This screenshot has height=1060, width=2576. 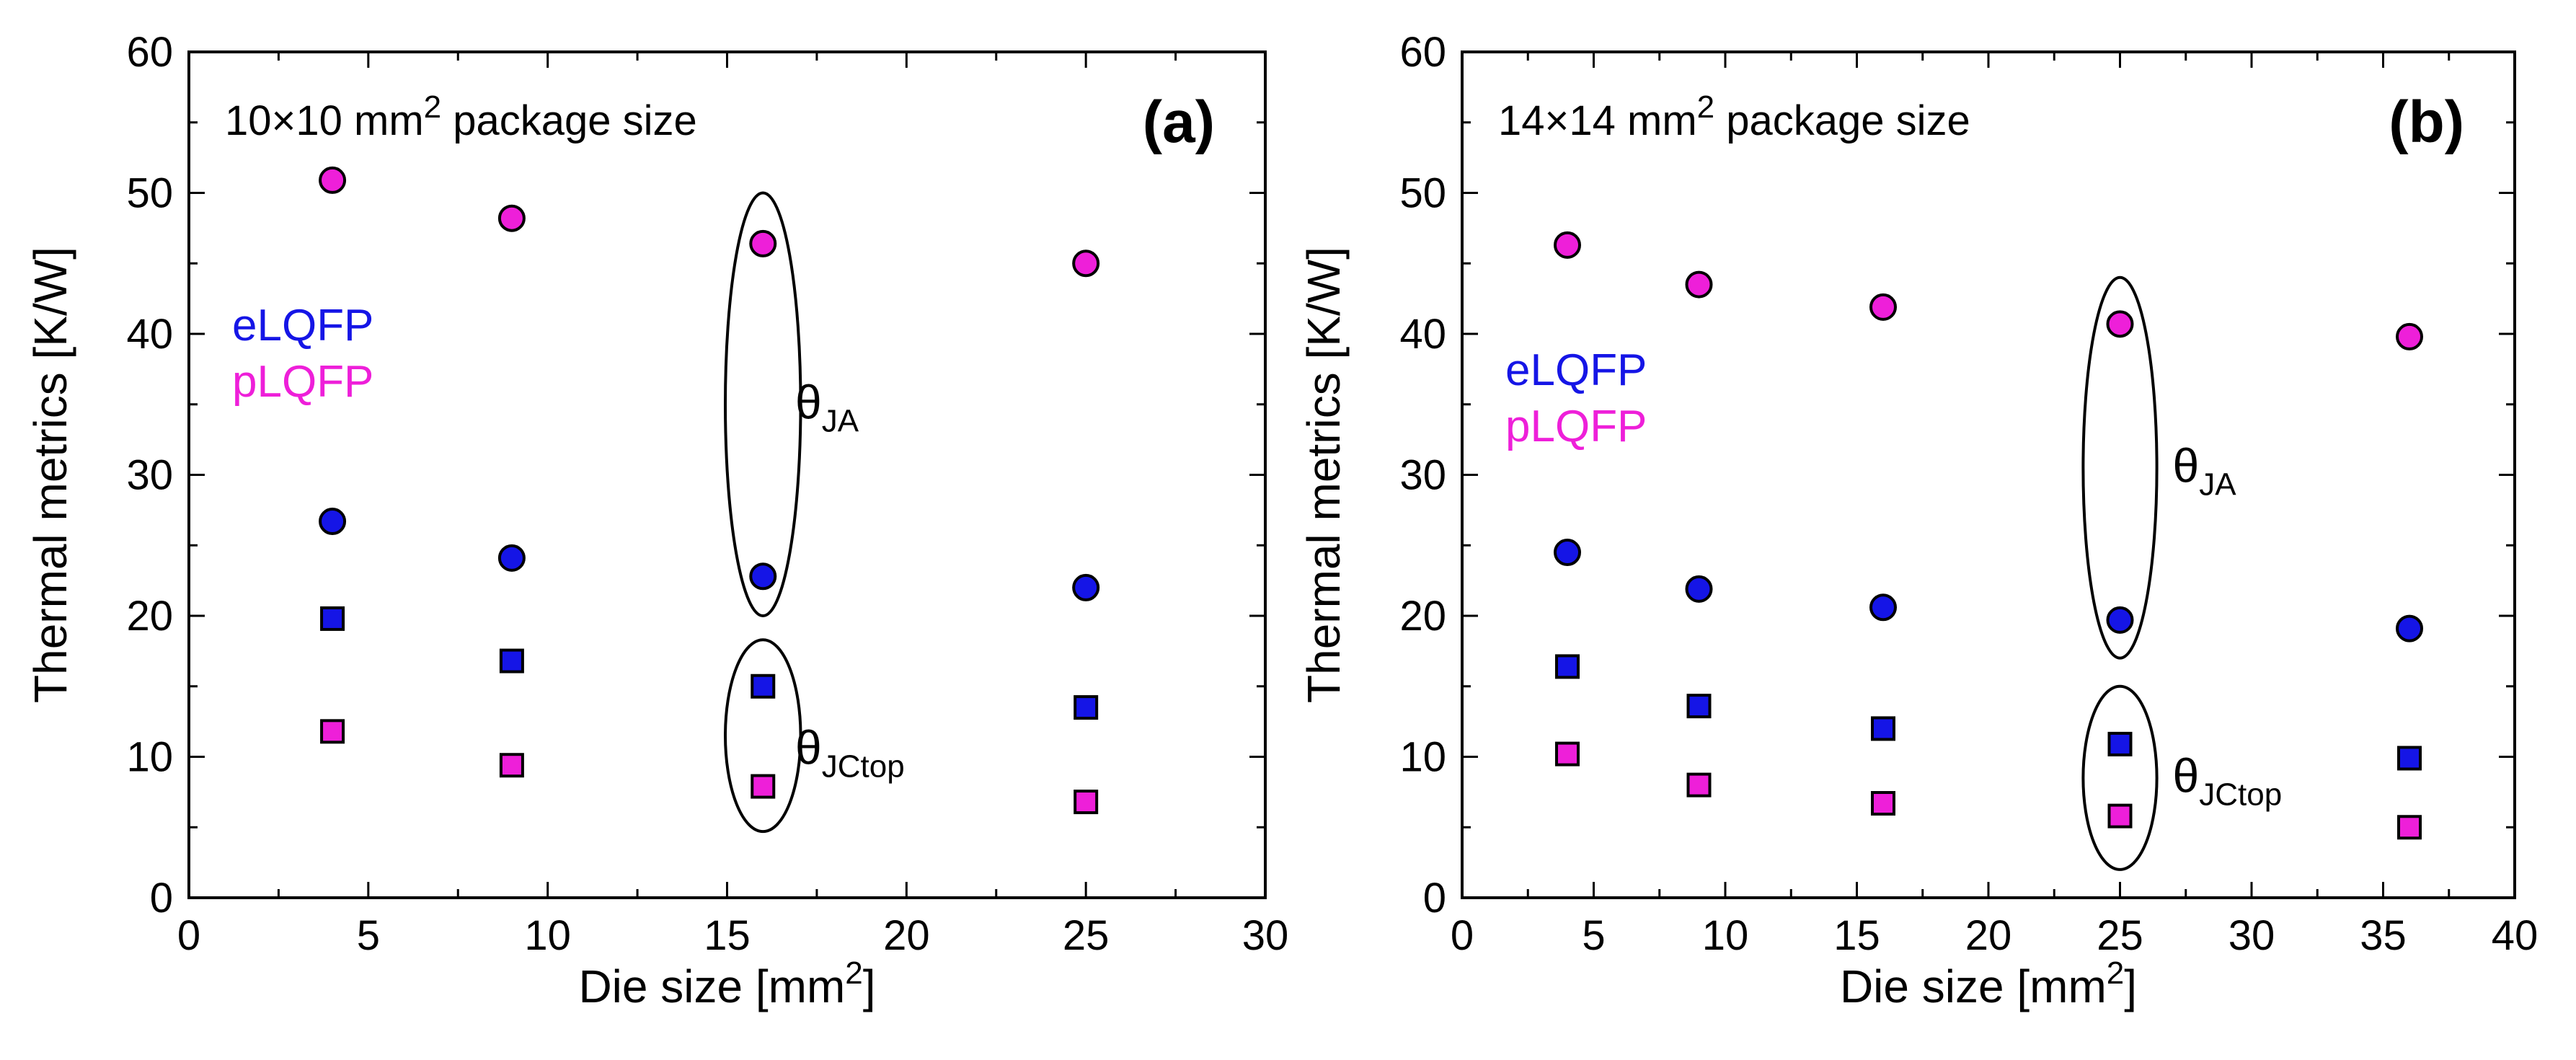 I want to click on x-tick-label: 35, so click(x=2383, y=935).